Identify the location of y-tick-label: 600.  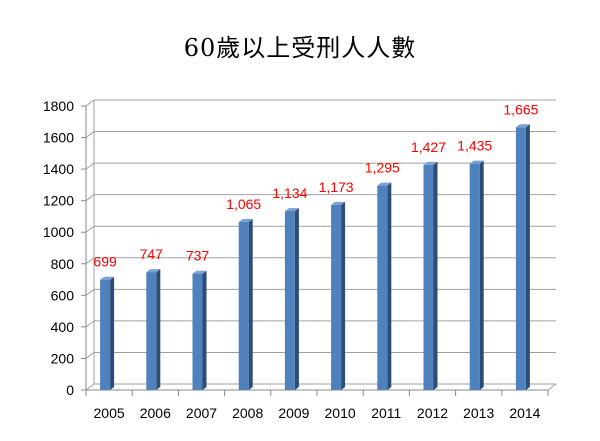
(63, 295).